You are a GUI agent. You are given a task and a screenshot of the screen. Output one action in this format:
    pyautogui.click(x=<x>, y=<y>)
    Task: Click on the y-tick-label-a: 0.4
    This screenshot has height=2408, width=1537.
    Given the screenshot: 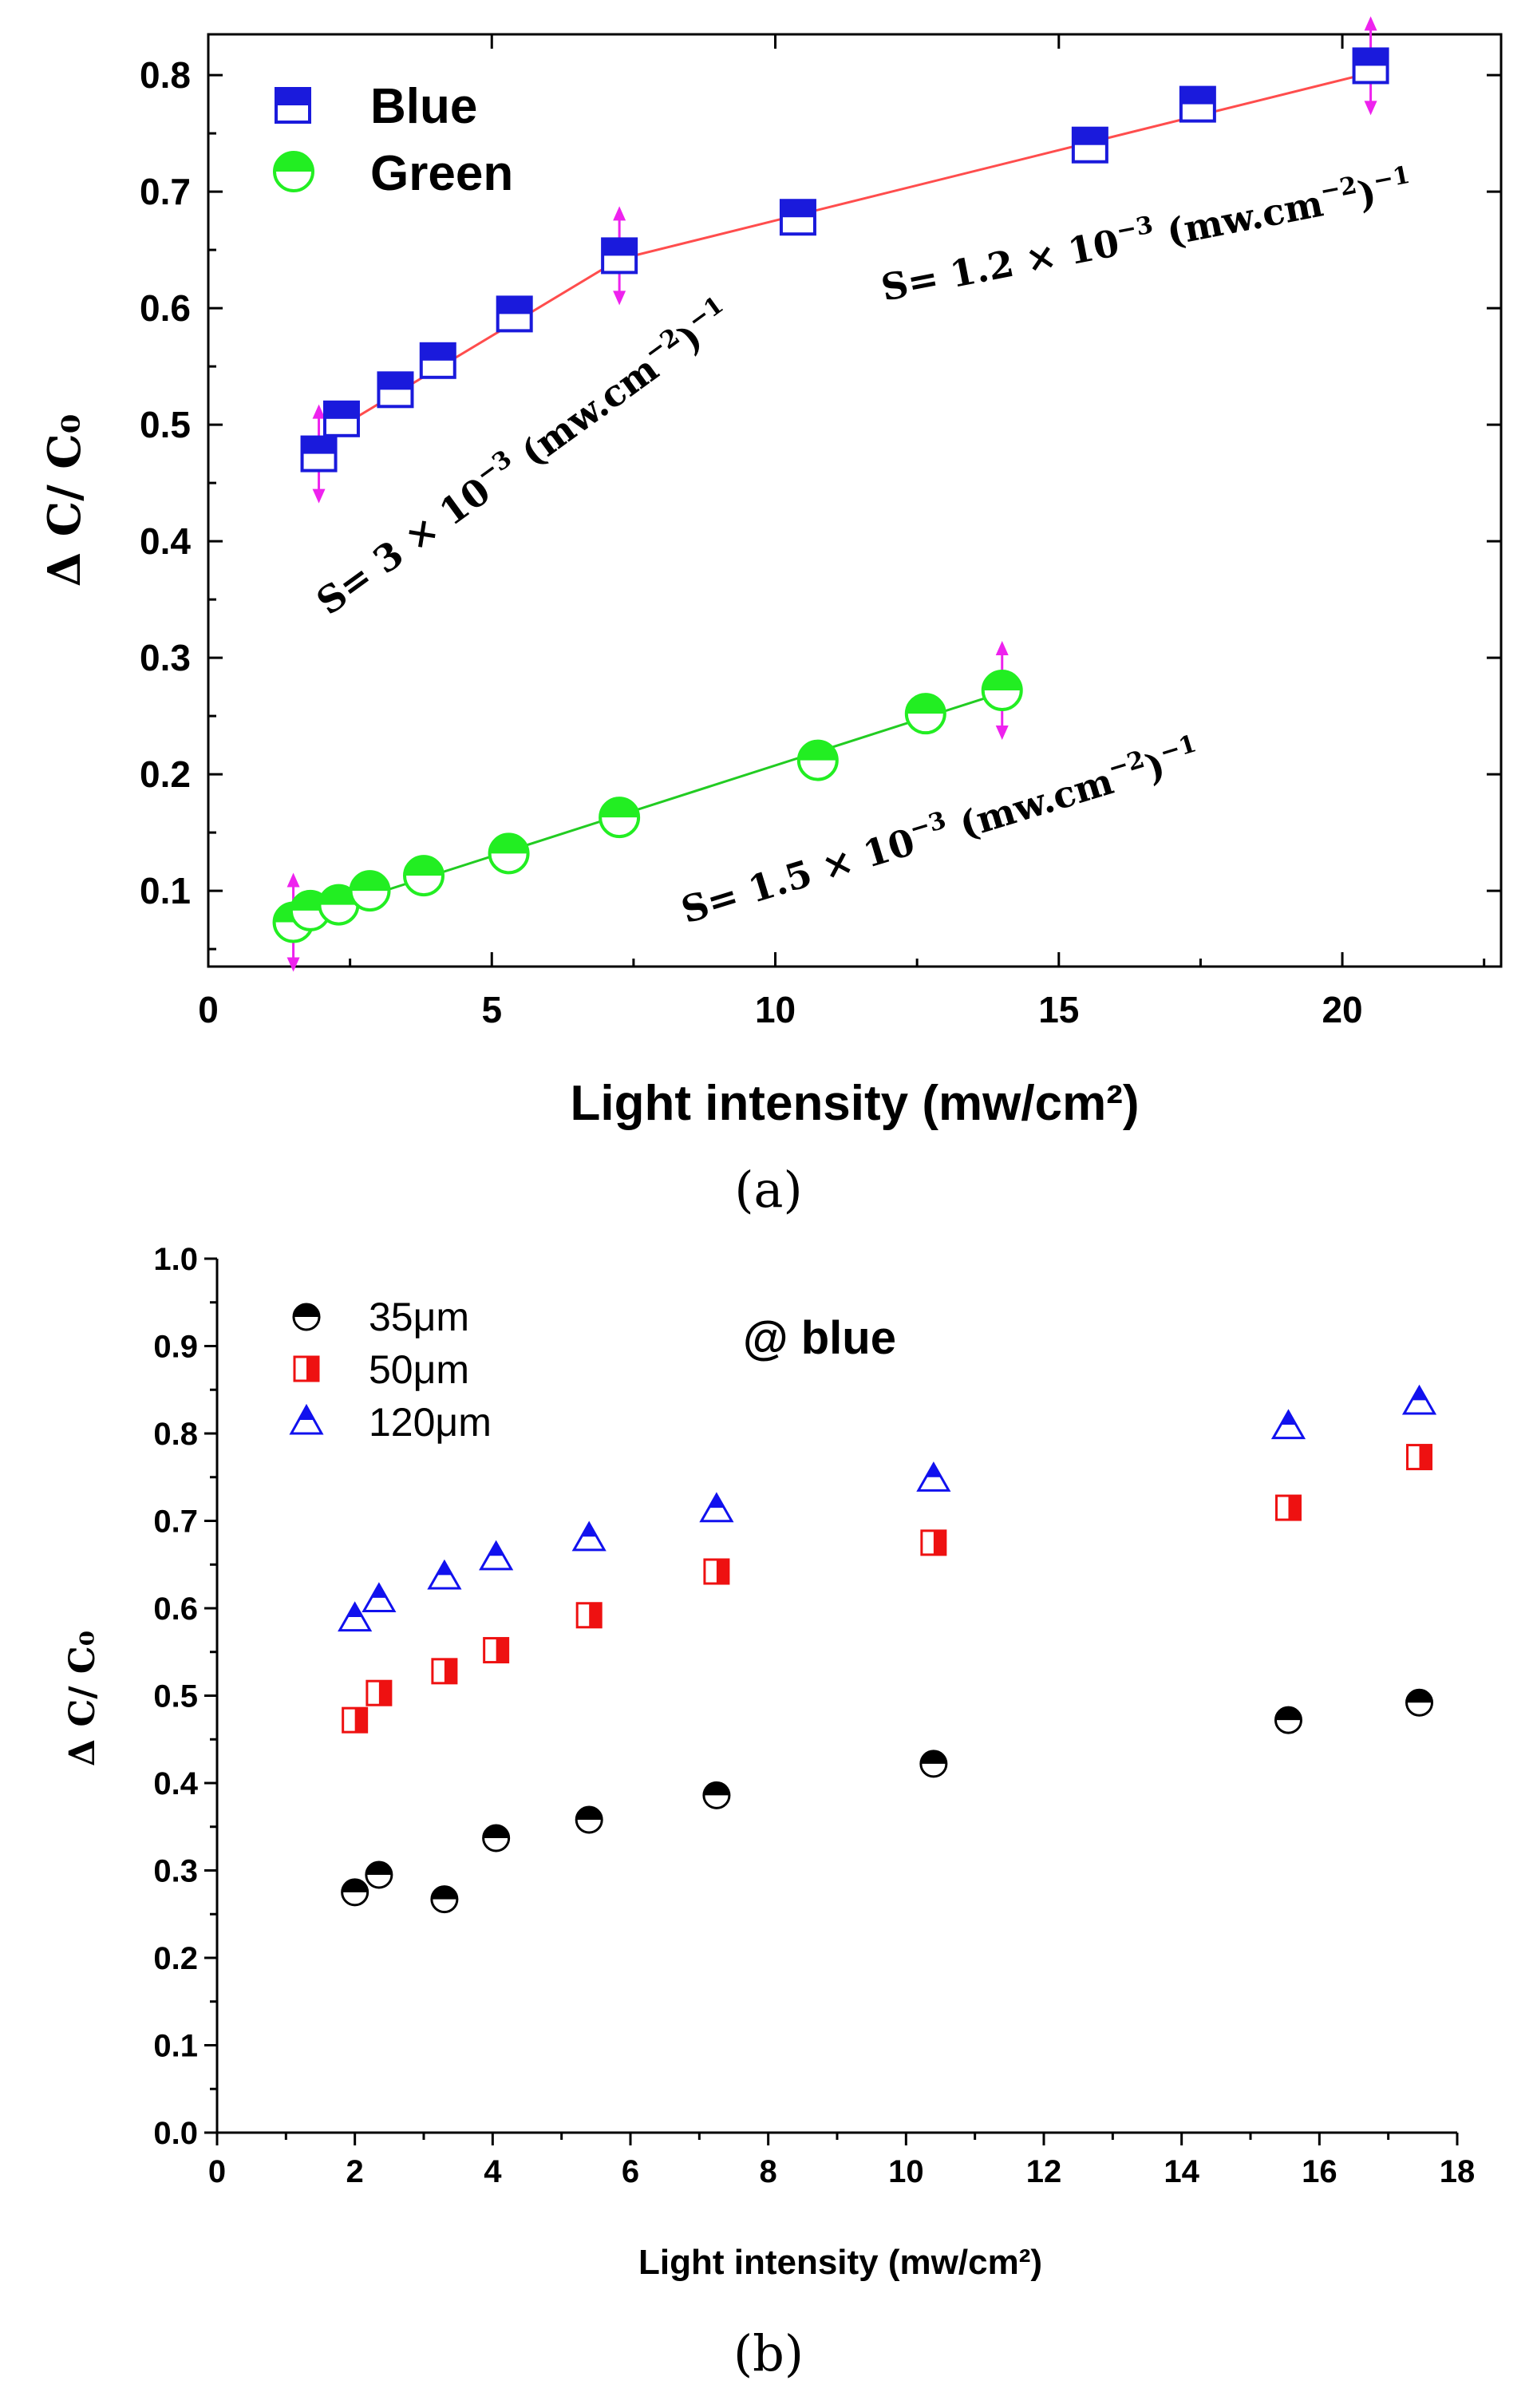 What is the action you would take?
    pyautogui.click(x=165, y=541)
    